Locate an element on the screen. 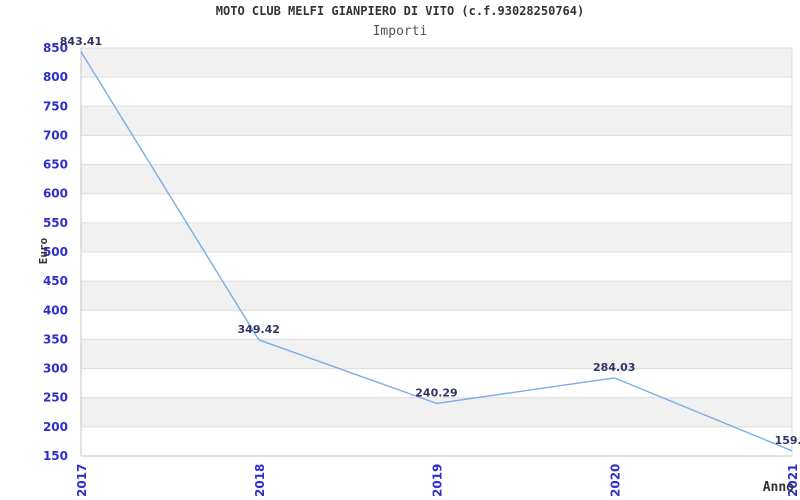 This screenshot has height=500, width=800. y-tick-label: 250 is located at coordinates (55, 398).